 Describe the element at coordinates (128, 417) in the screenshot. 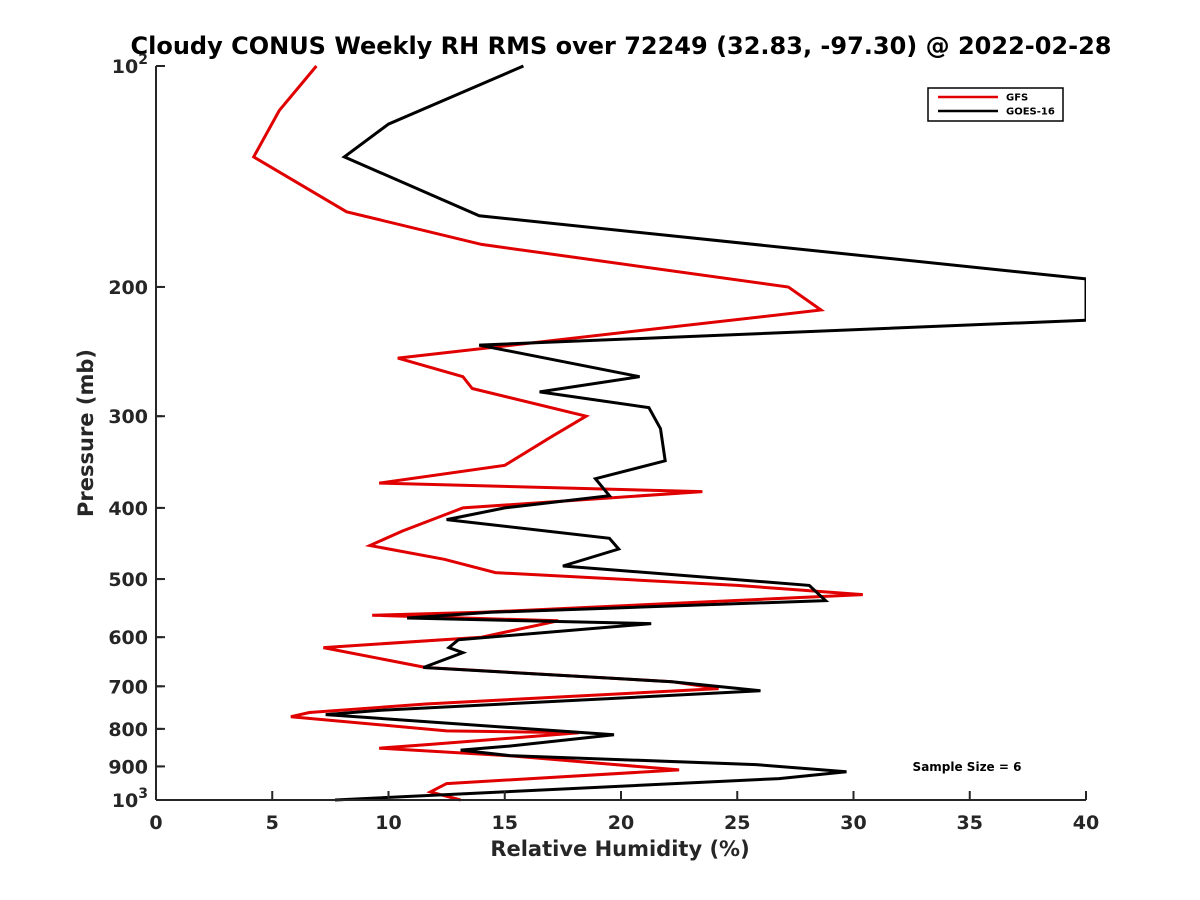

I see `y-tick-label: 300` at that location.